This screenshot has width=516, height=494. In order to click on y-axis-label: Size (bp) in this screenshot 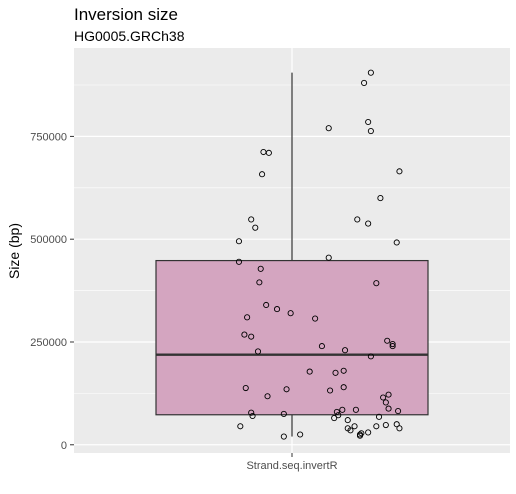, I will do `click(14, 251)`.